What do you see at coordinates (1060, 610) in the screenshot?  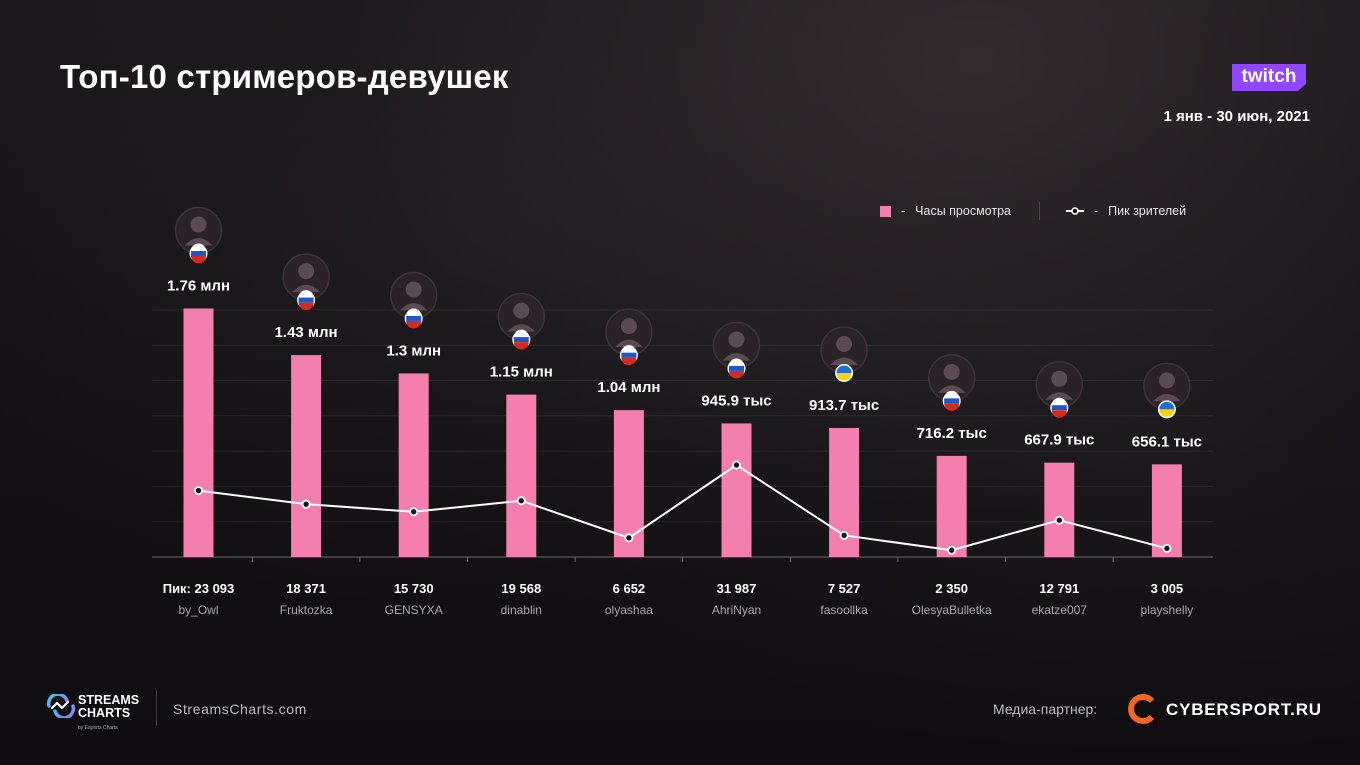 I see `streamer-name-label: ekatze007` at bounding box center [1060, 610].